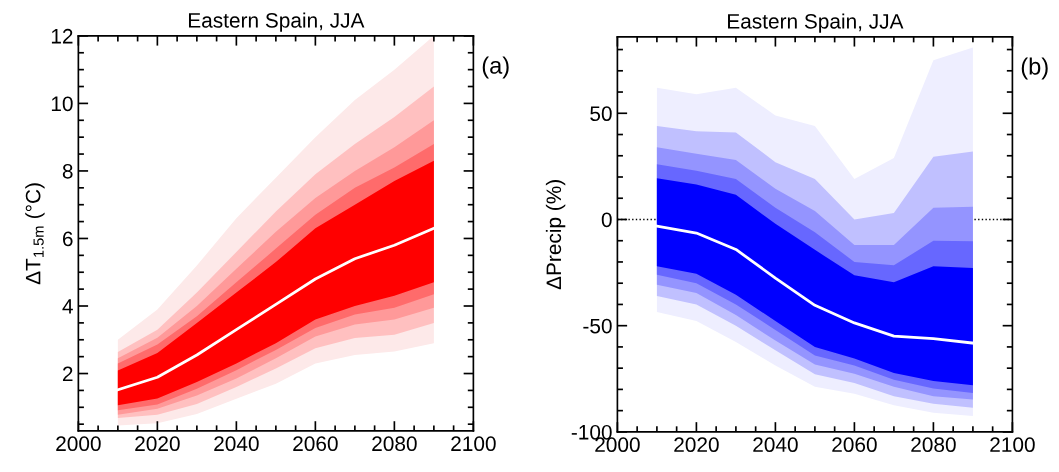 Image resolution: width=1059 pixels, height=472 pixels. What do you see at coordinates (606, 220) in the screenshot?
I see `y-tick-label: 0` at bounding box center [606, 220].